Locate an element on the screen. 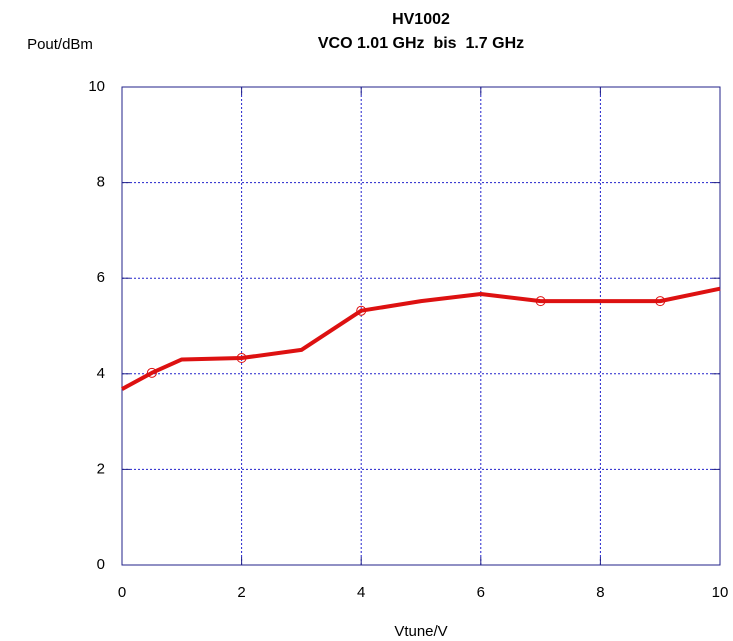 The image size is (733, 641). y-tick-label: 8 is located at coordinates (101, 182).